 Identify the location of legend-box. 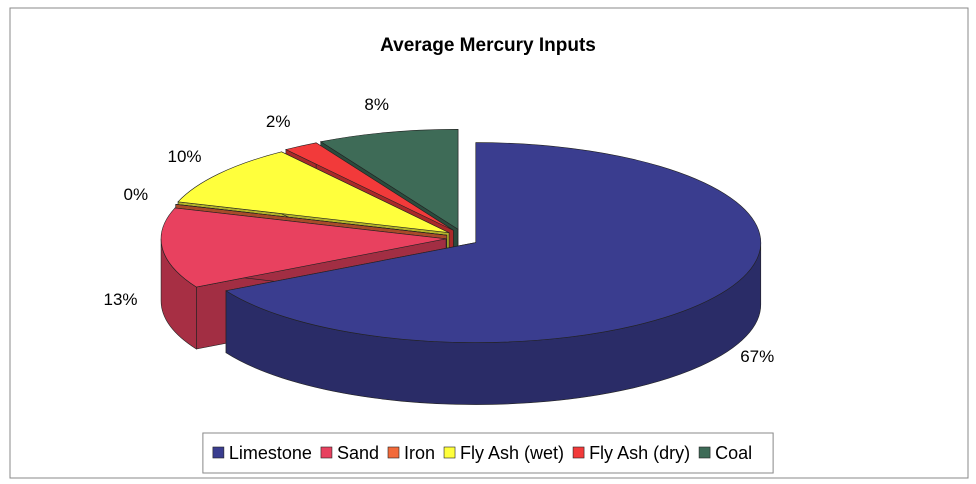
(488, 453).